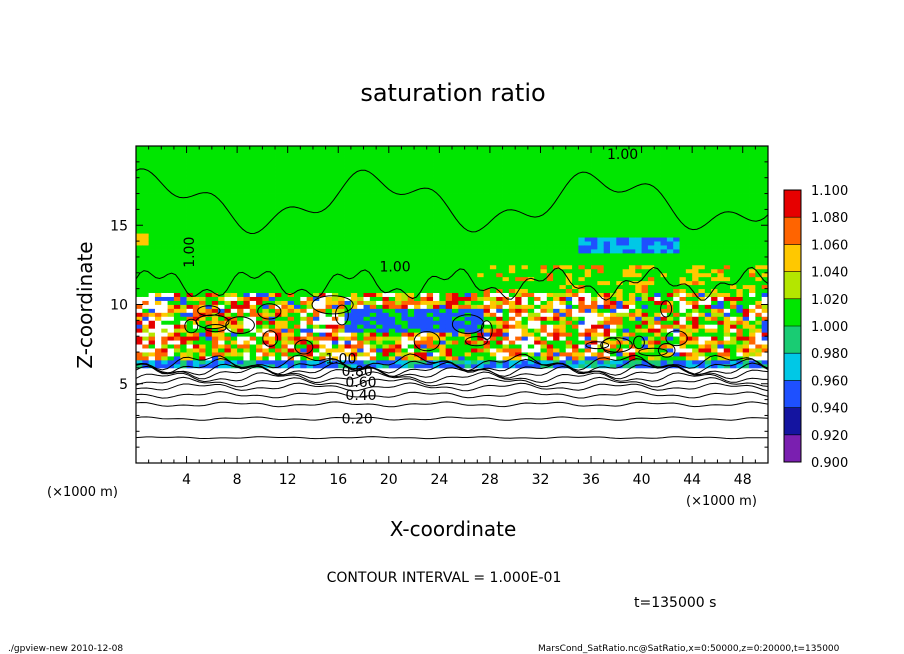  Describe the element at coordinates (829, 273) in the screenshot. I see `colorbar-tick-label: 1.040` at that location.